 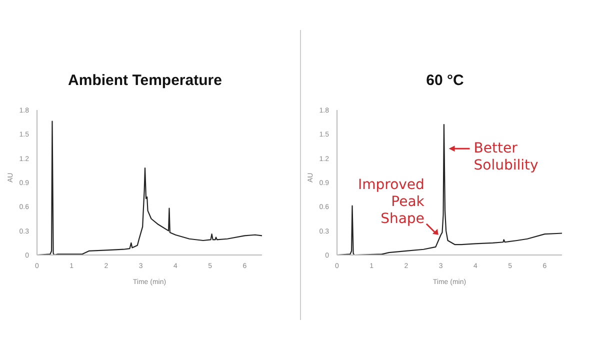 What do you see at coordinates (145, 80) in the screenshot?
I see `chart-title: Ambient Temperature` at bounding box center [145, 80].